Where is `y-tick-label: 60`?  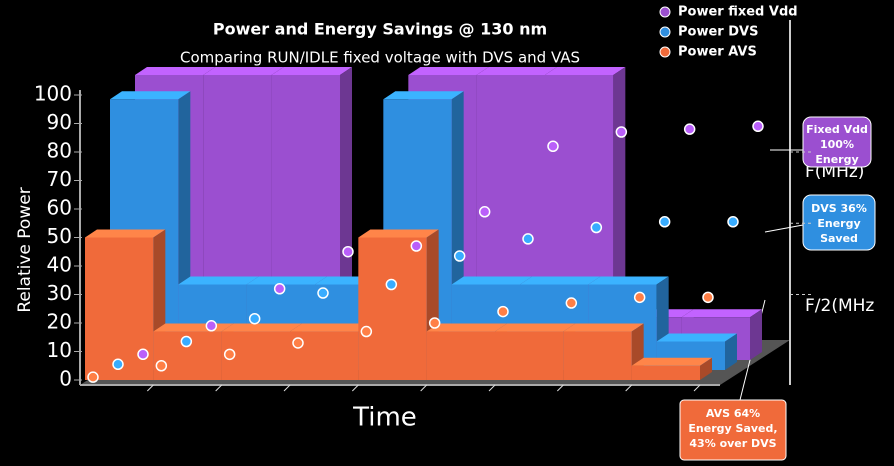 y-tick-label: 60 is located at coordinates (59, 208).